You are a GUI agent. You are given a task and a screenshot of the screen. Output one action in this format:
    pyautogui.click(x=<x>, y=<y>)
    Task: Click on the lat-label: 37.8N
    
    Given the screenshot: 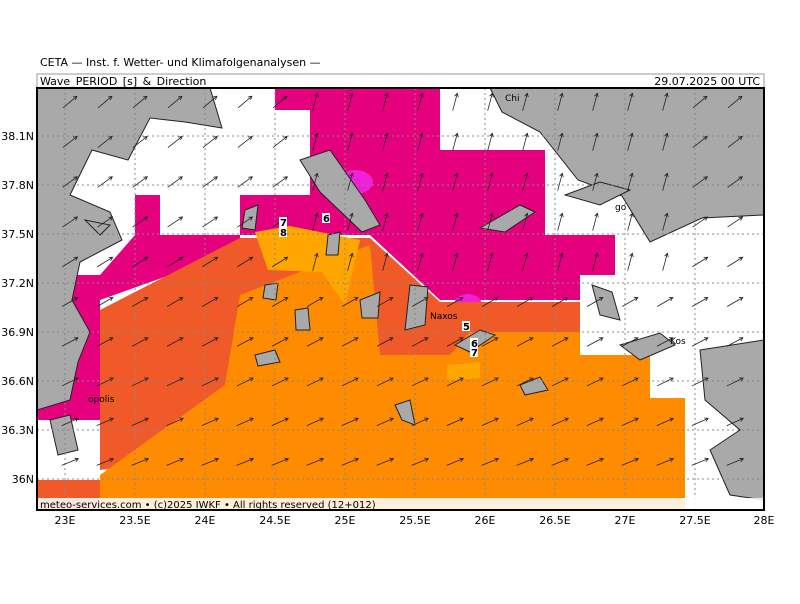 What is the action you would take?
    pyautogui.click(x=17, y=185)
    